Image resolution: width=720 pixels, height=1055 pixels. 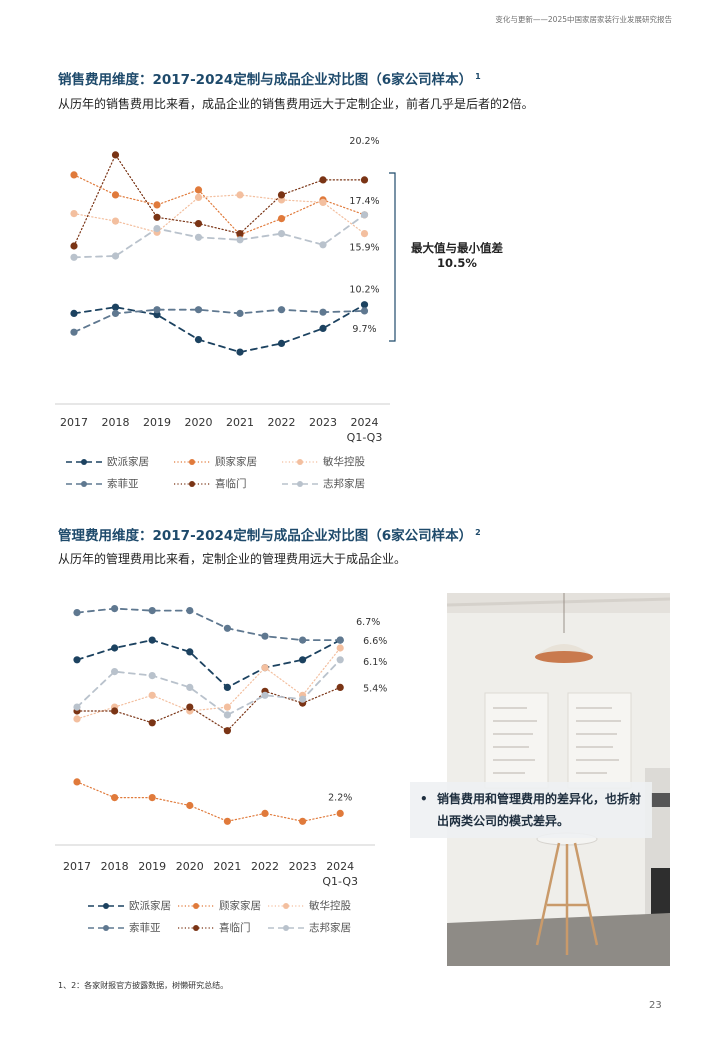 What do you see at coordinates (190, 707) in the screenshot?
I see `series-5-point-2020` at bounding box center [190, 707].